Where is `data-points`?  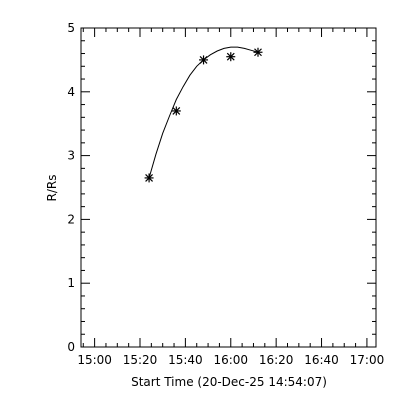 data-points is located at coordinates (203, 115).